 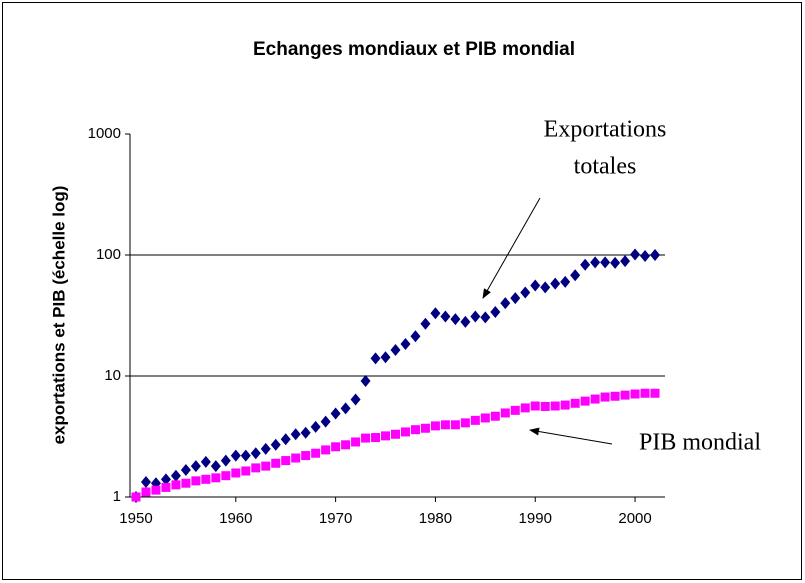 I want to click on x-tick-label: 1950, so click(x=135, y=518).